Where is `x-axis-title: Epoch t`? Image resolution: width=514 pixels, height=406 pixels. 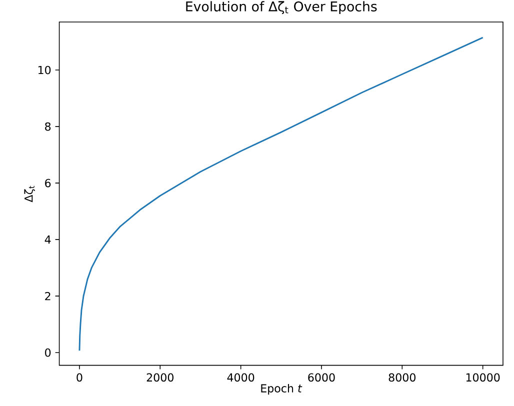 x-axis-title: Epoch t is located at coordinates (281, 389).